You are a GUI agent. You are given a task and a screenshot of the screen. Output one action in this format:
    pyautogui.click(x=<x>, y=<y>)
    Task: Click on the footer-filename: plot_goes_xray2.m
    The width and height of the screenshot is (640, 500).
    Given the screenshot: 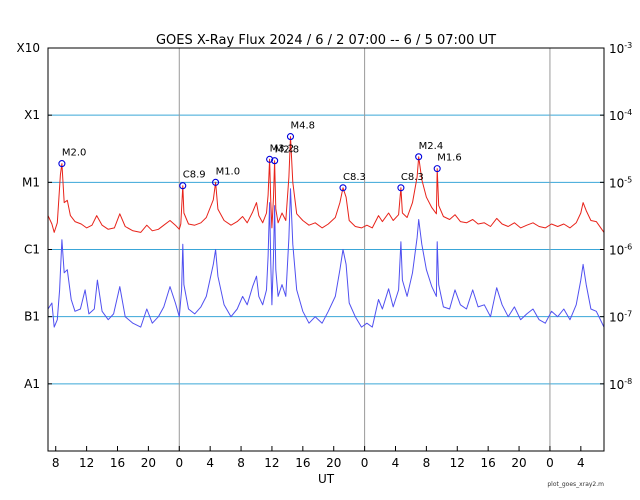 What is the action you would take?
    pyautogui.click(x=575, y=484)
    